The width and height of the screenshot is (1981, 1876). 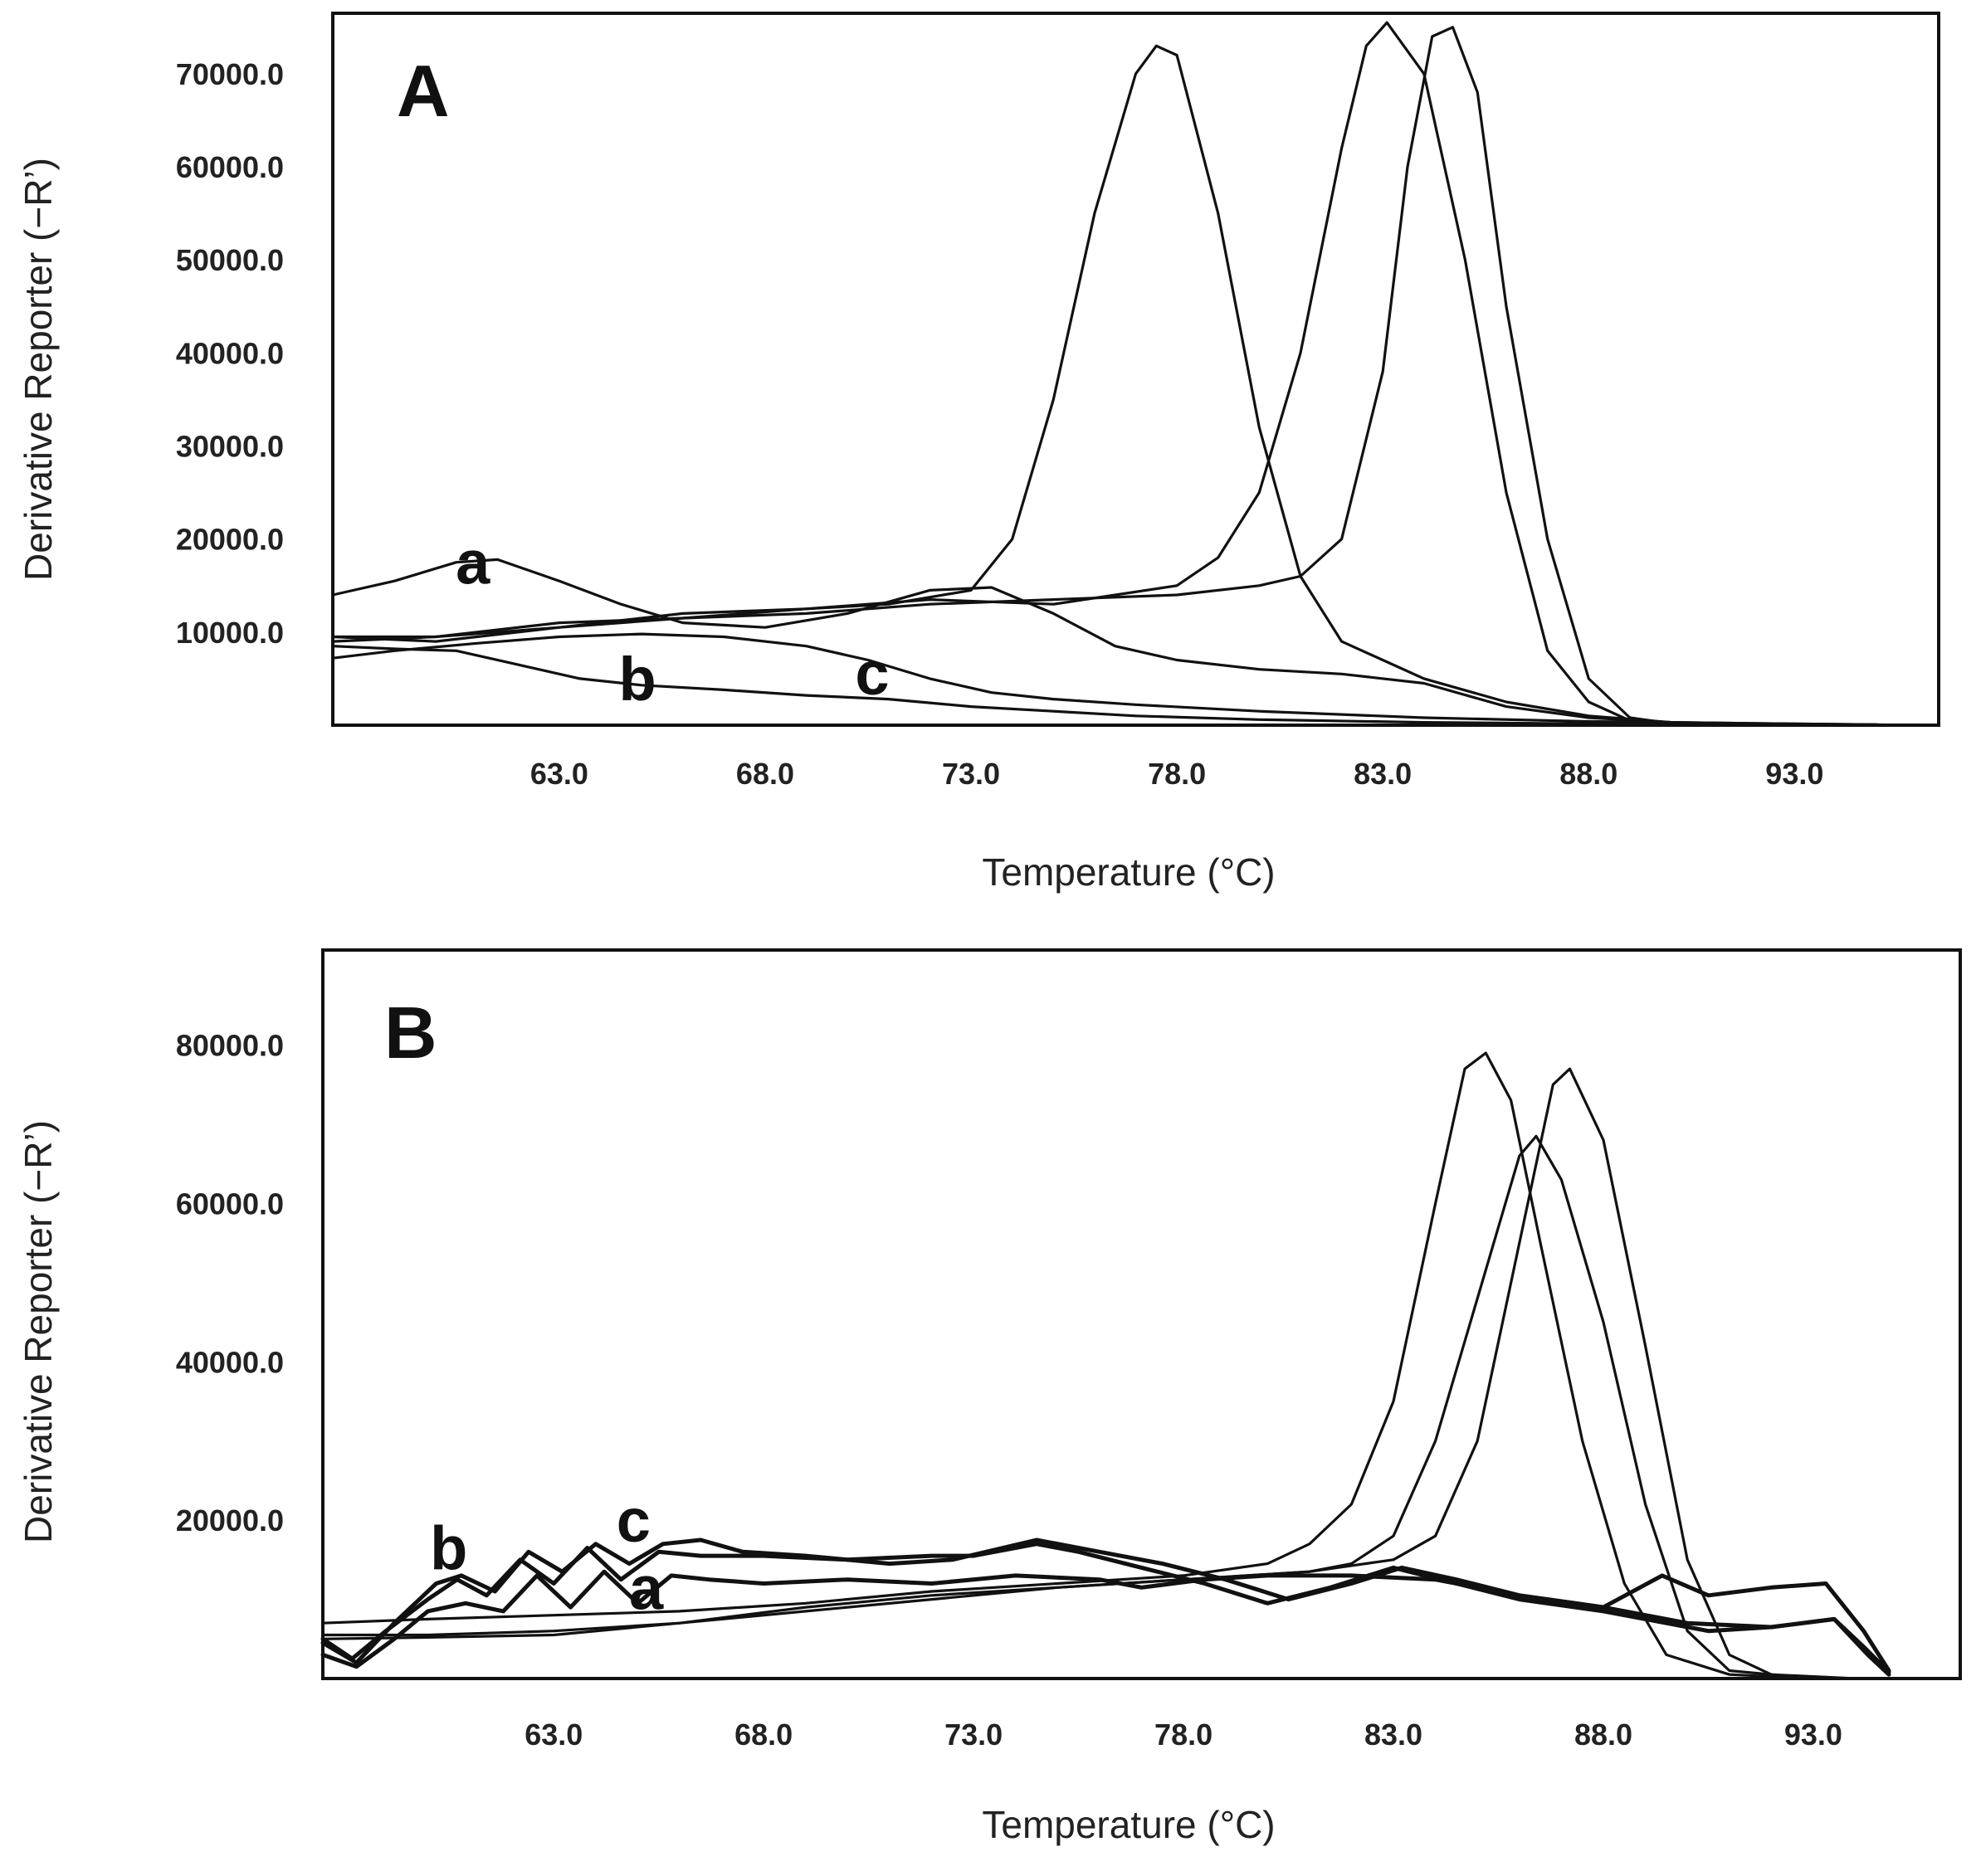 I want to click on panel-a-series-c, so click(x=1105, y=679).